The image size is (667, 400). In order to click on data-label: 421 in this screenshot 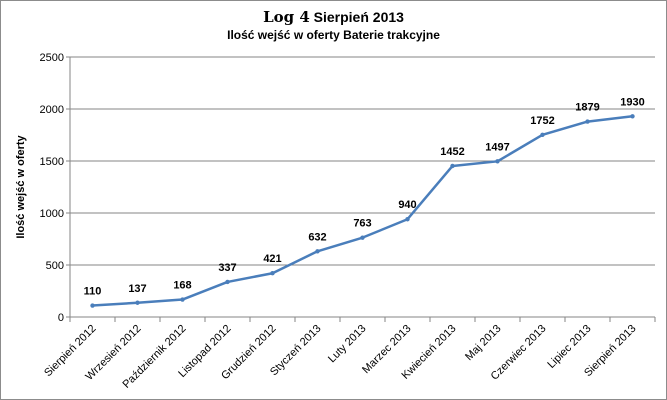, I will do `click(272, 259)`.